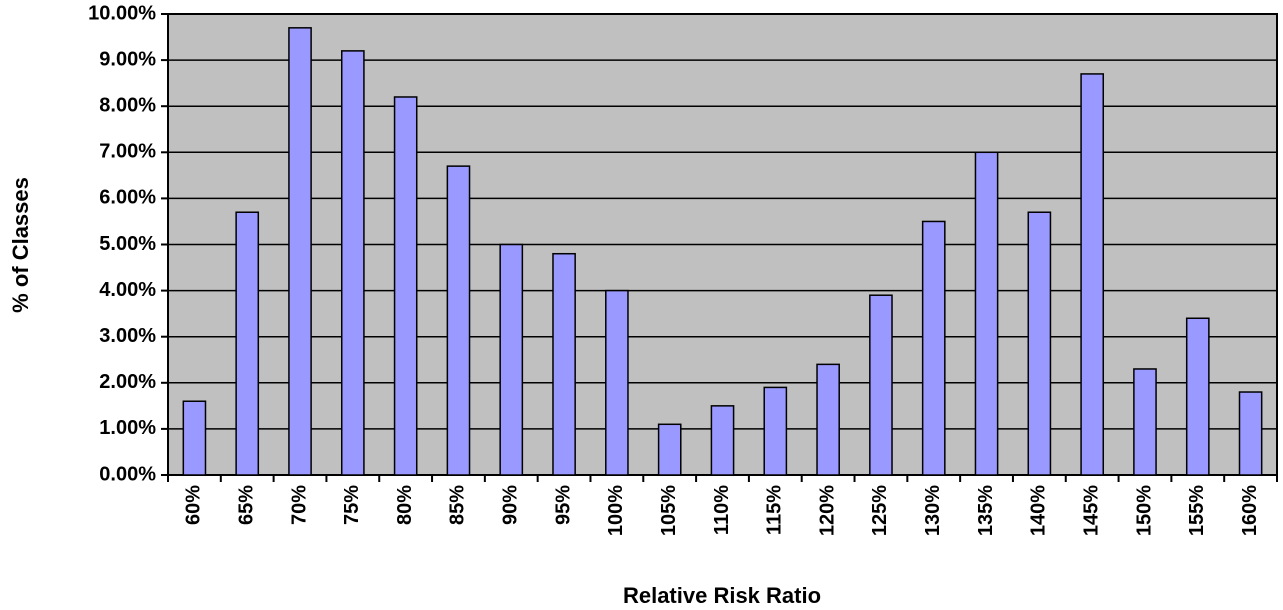  Describe the element at coordinates (127, 474) in the screenshot. I see `y-tick-label: 0.00%` at that location.